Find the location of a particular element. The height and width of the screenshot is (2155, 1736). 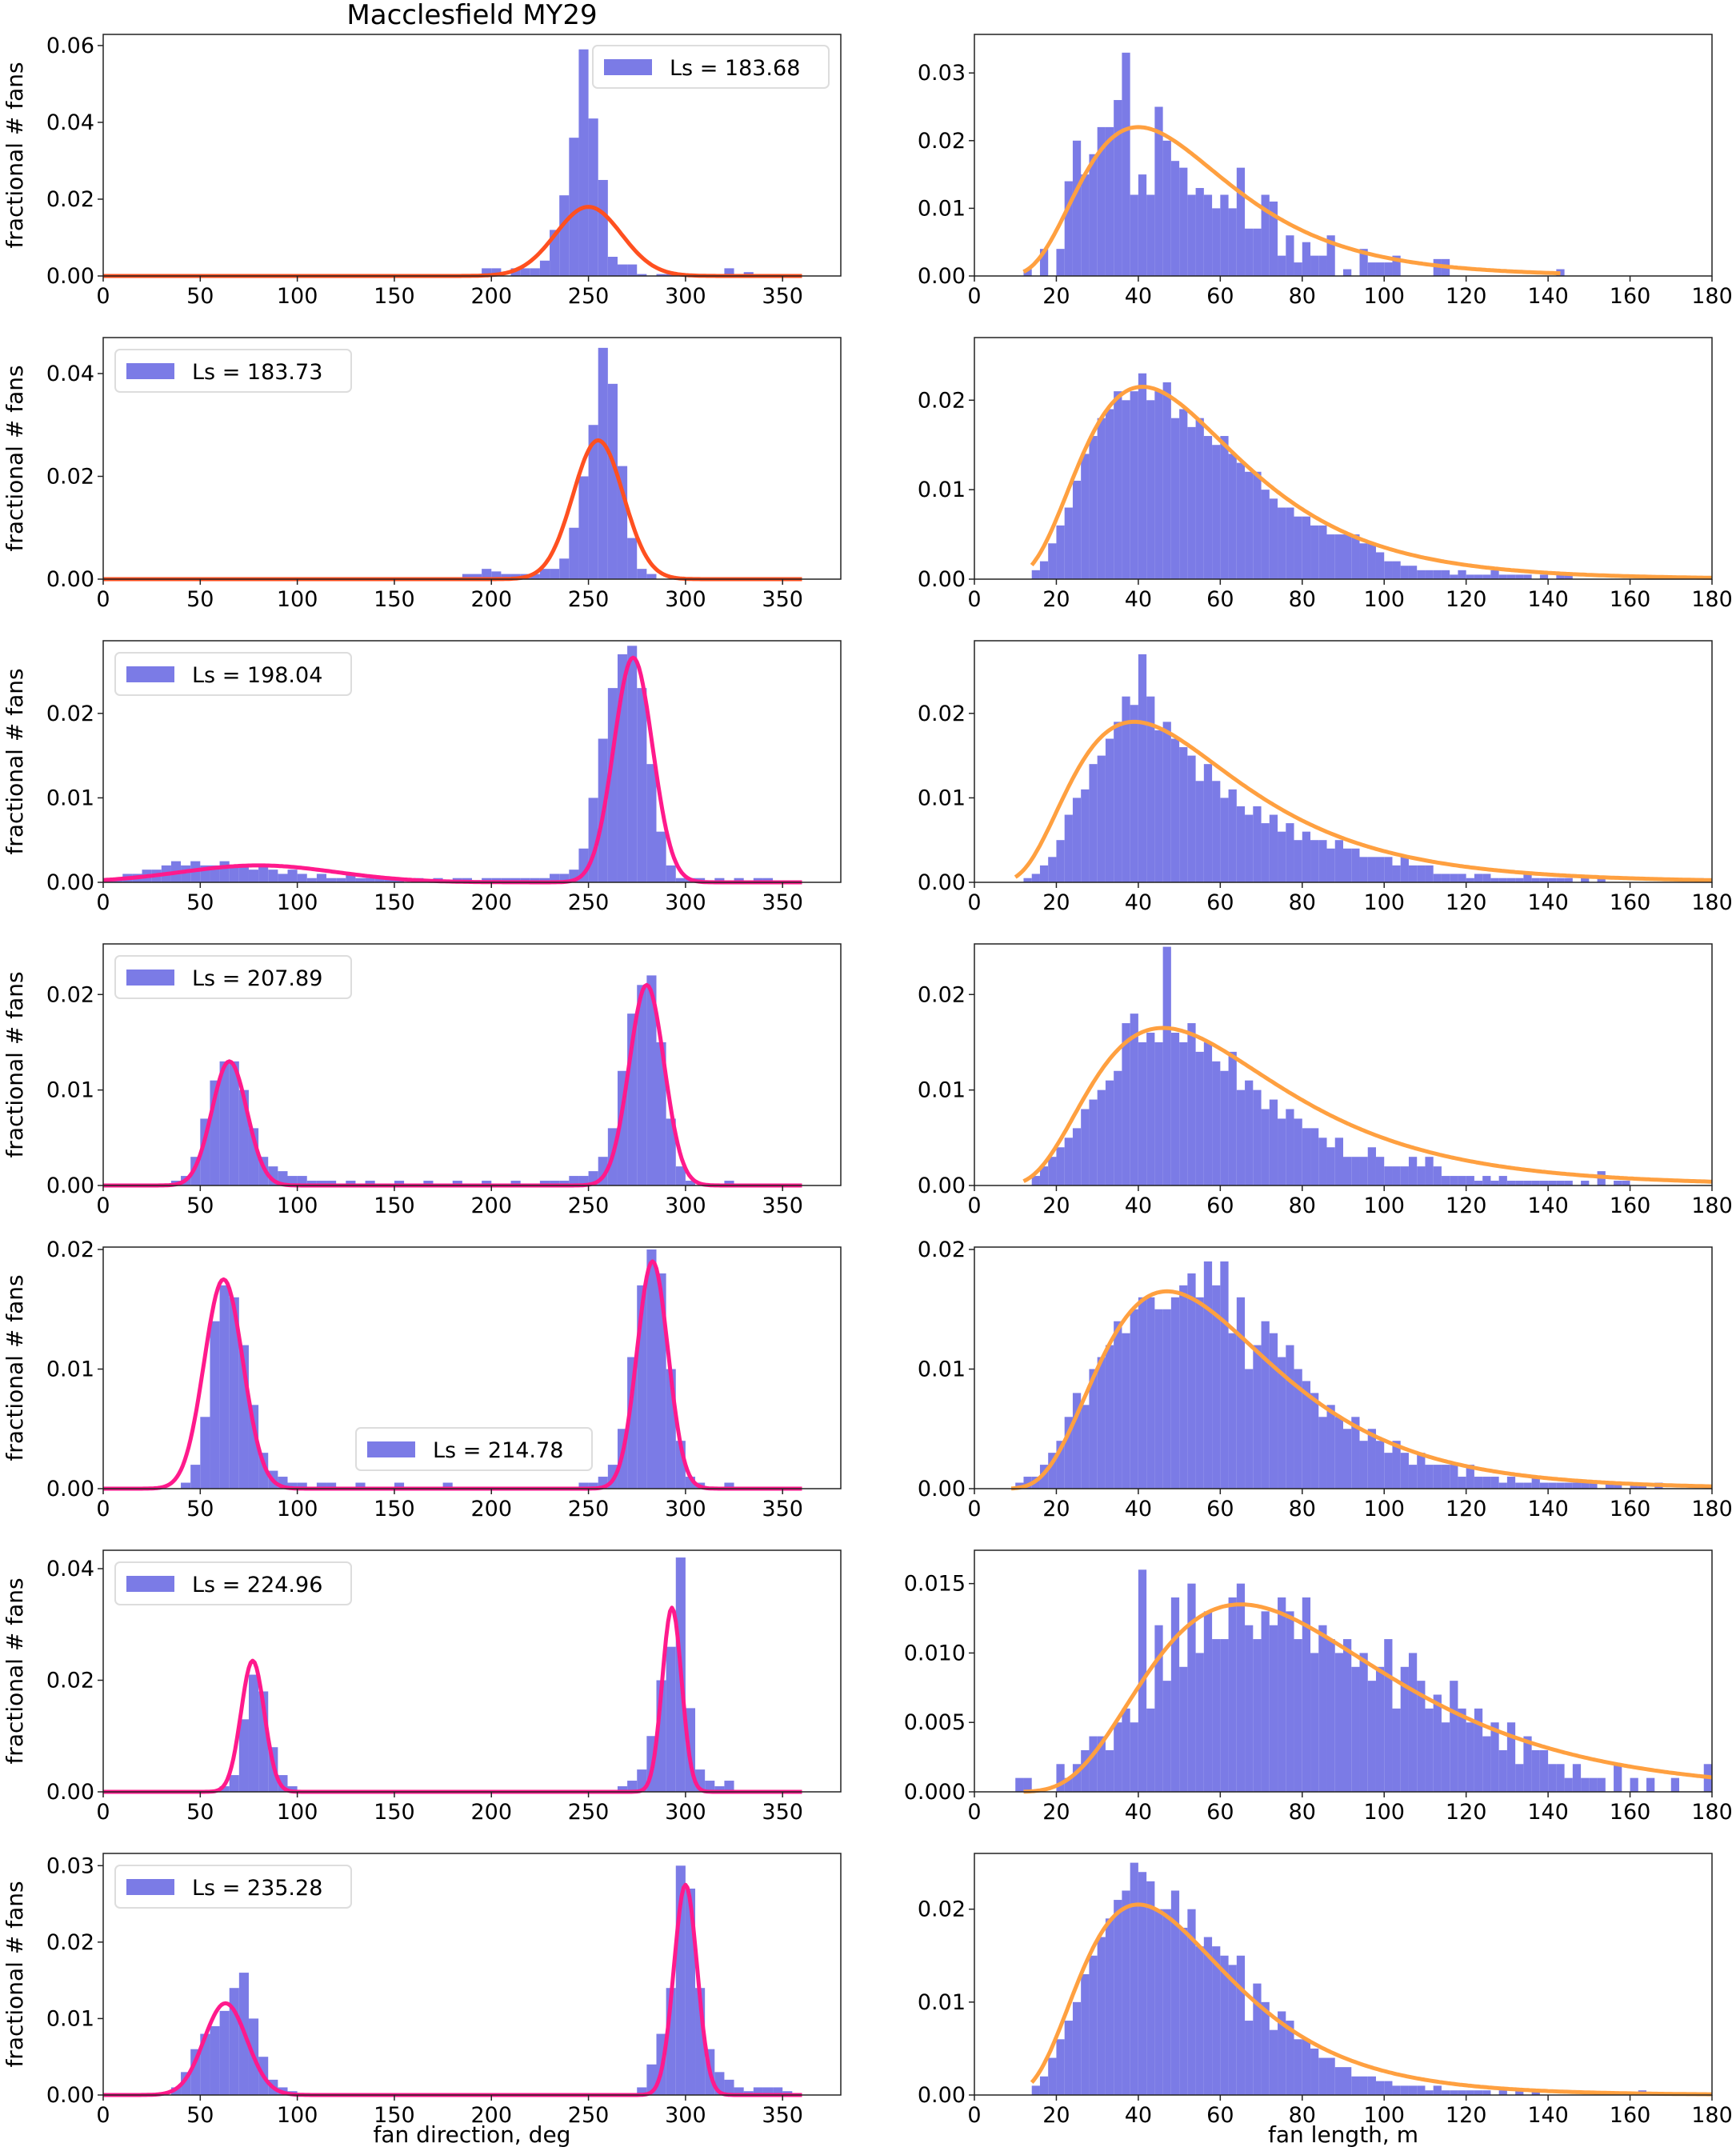

fit-curve is located at coordinates (452, 770).